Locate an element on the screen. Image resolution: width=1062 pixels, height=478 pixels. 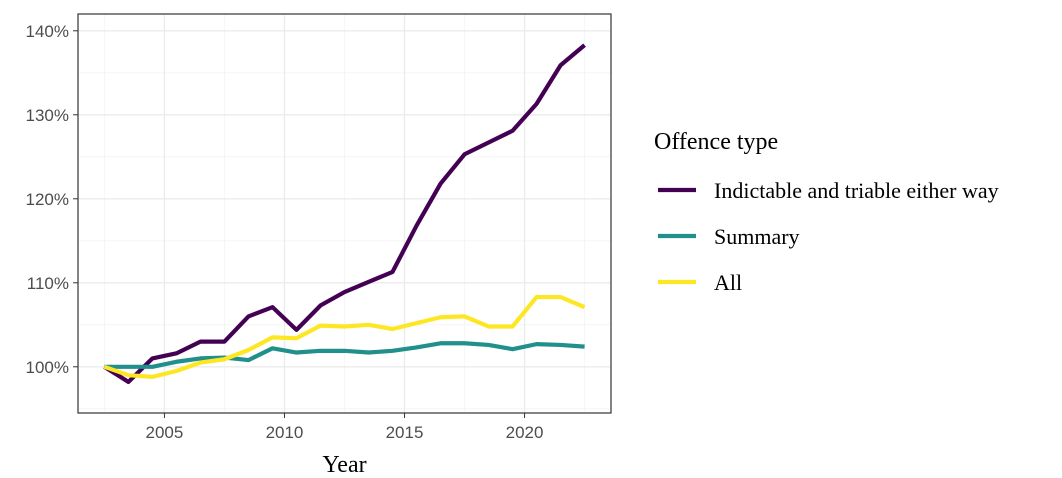
x-tick-label: 2020 is located at coordinates (525, 432).